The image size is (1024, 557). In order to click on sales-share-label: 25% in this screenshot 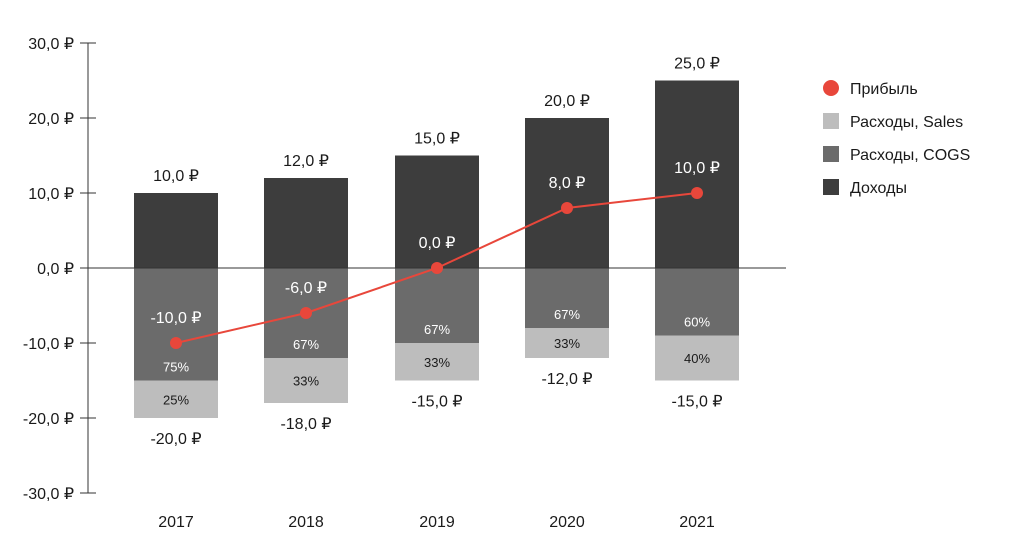, I will do `click(176, 399)`.